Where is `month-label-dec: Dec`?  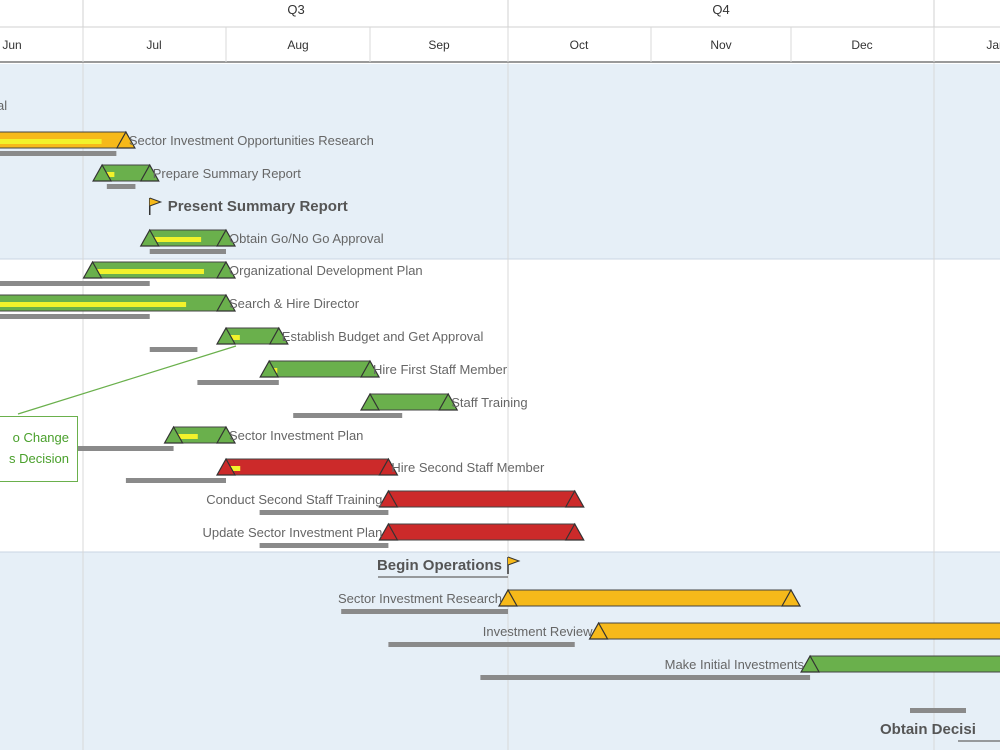
month-label-dec: Dec is located at coordinates (861, 45).